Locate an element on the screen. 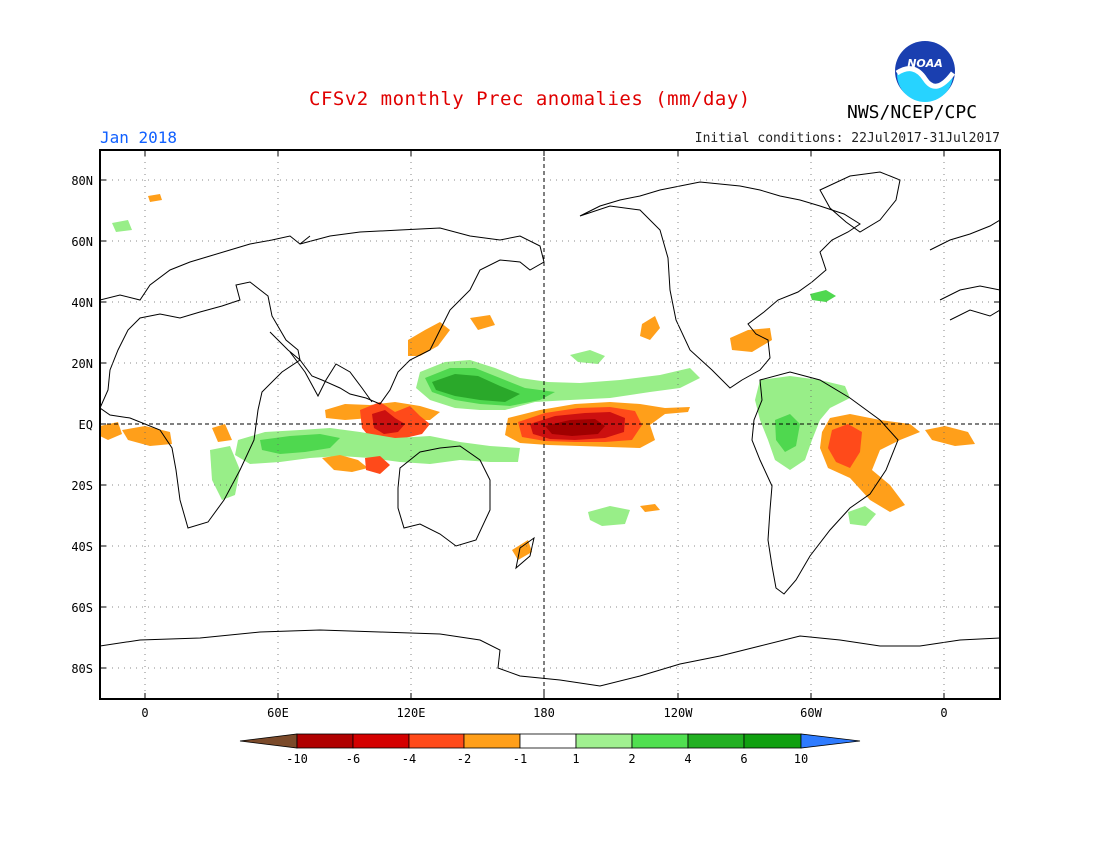 The image size is (1100, 850). lat-label-eq: EQ is located at coordinates (86, 425).